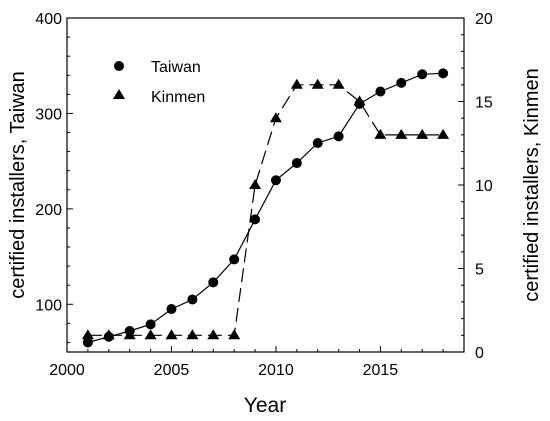 The height and width of the screenshot is (421, 550). I want to click on right-y-tick-label: 20, so click(484, 19).